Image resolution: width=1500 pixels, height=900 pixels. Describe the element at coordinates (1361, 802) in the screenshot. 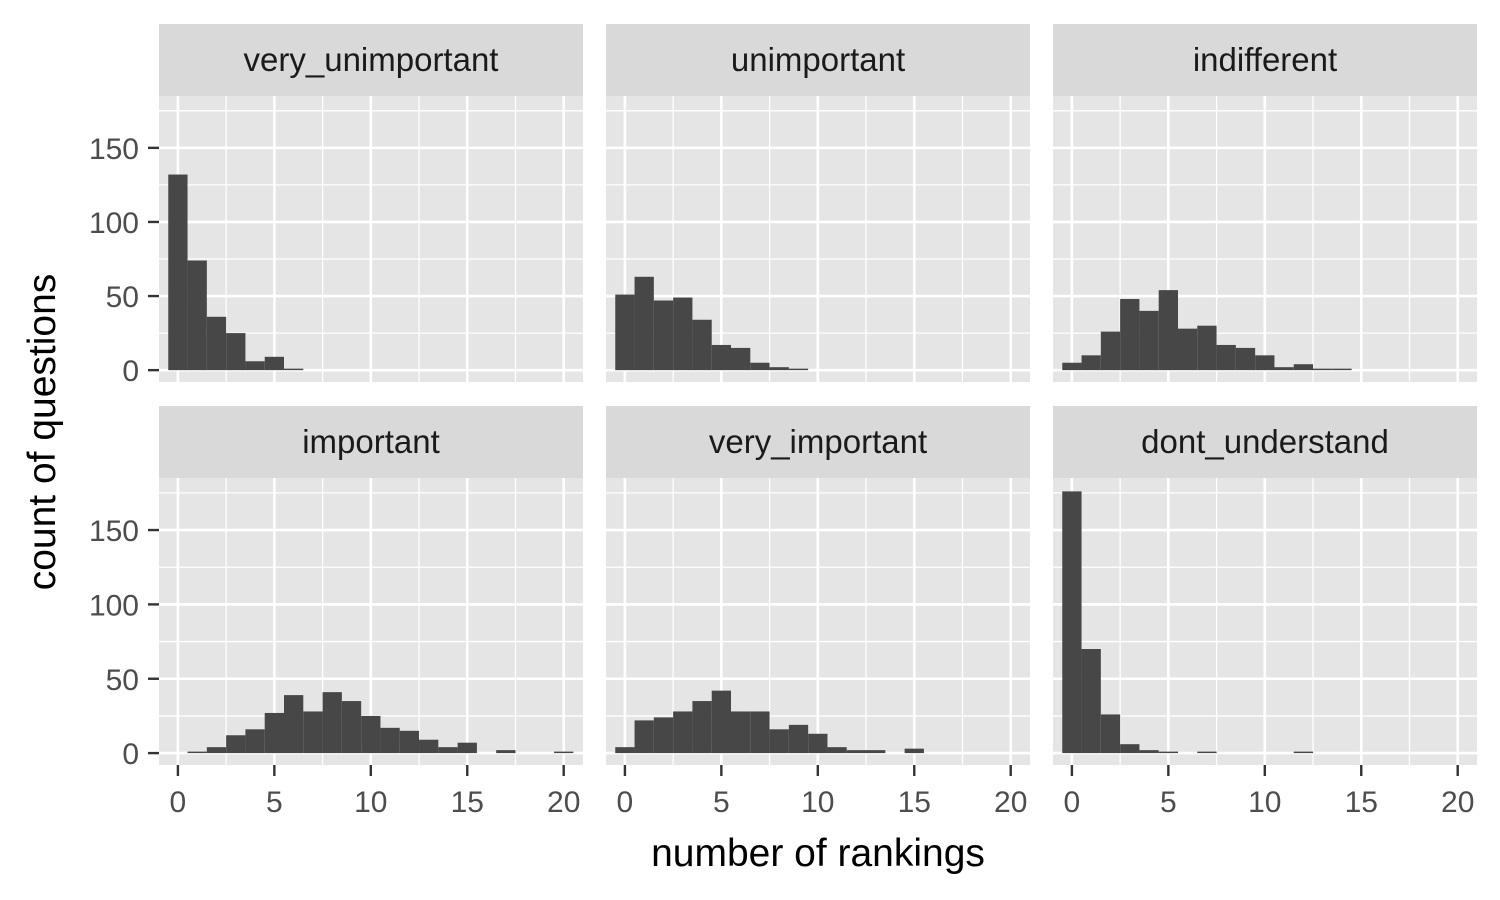

I see `x-tick-label: 15` at that location.